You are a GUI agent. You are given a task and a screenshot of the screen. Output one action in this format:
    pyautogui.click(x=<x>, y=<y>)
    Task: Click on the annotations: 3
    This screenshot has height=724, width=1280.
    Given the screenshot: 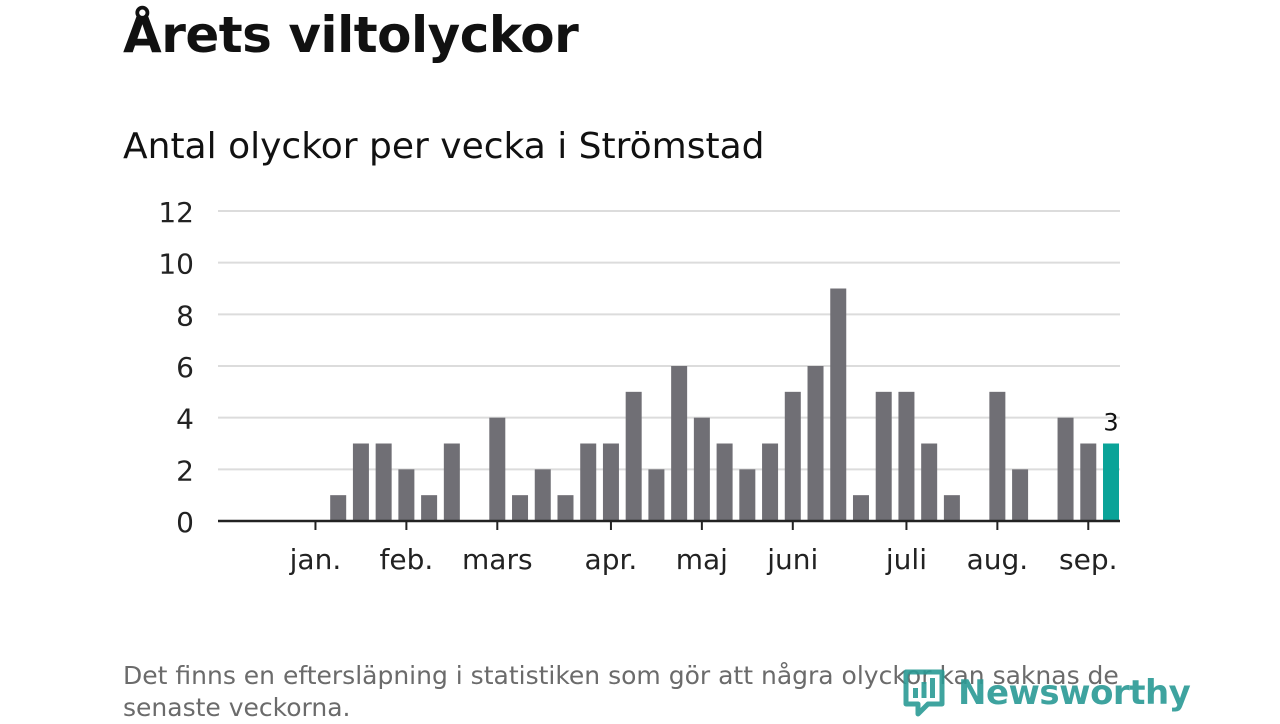 What is the action you would take?
    pyautogui.click(x=1110, y=423)
    